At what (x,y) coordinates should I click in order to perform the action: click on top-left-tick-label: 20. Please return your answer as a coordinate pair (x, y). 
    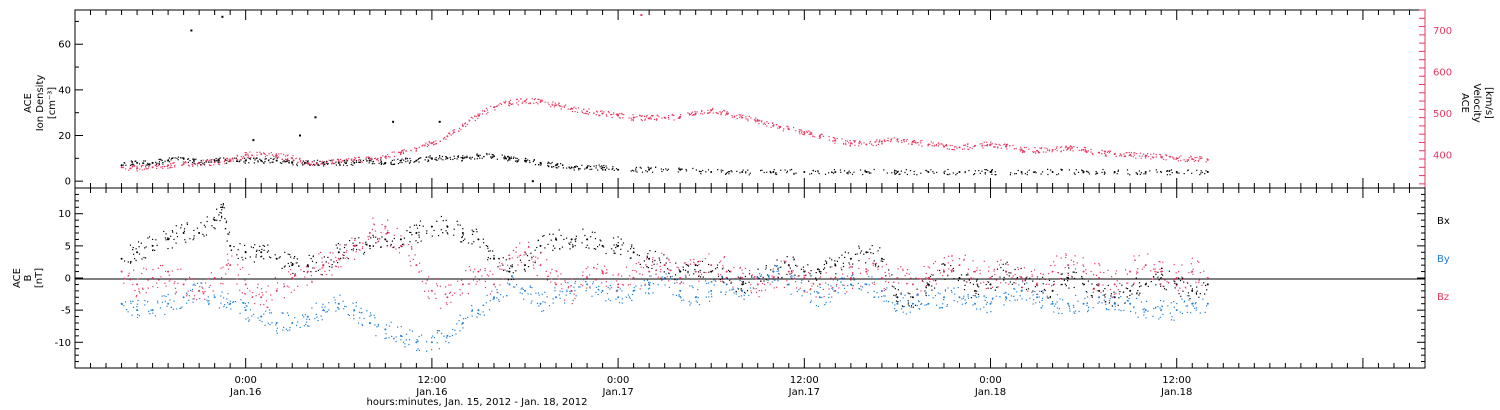
    Looking at the image, I should click on (64, 136).